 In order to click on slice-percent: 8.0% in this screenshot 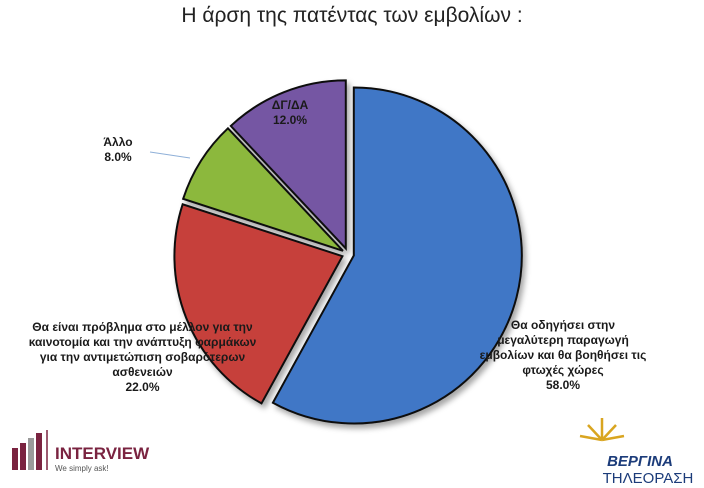, I will do `click(118, 157)`.